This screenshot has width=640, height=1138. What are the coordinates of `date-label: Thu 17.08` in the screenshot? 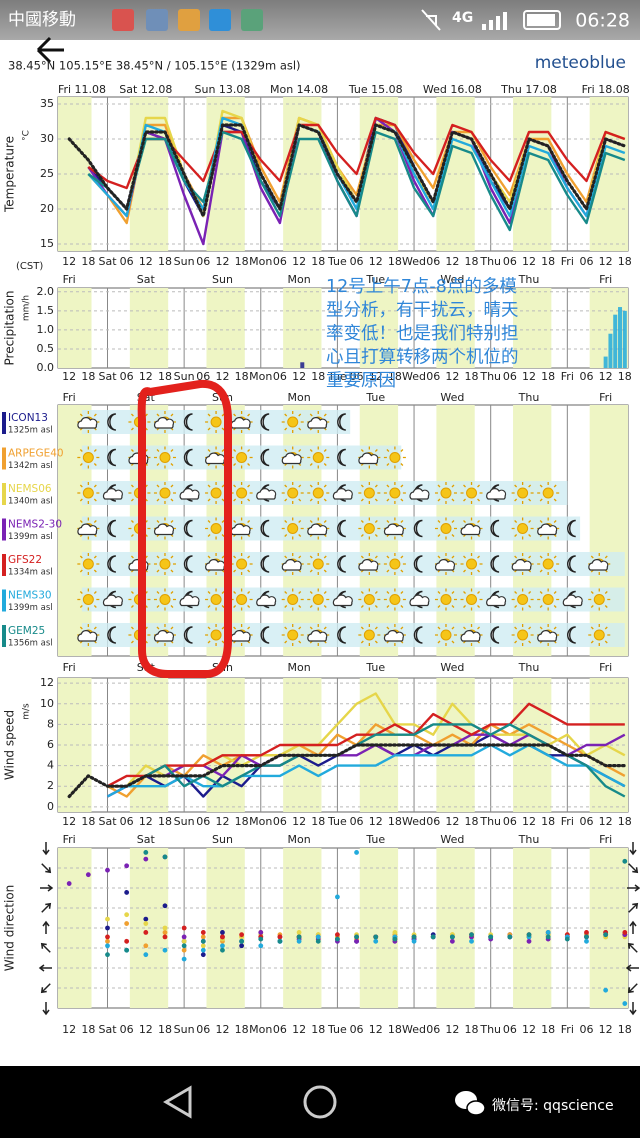 It's located at (528, 89).